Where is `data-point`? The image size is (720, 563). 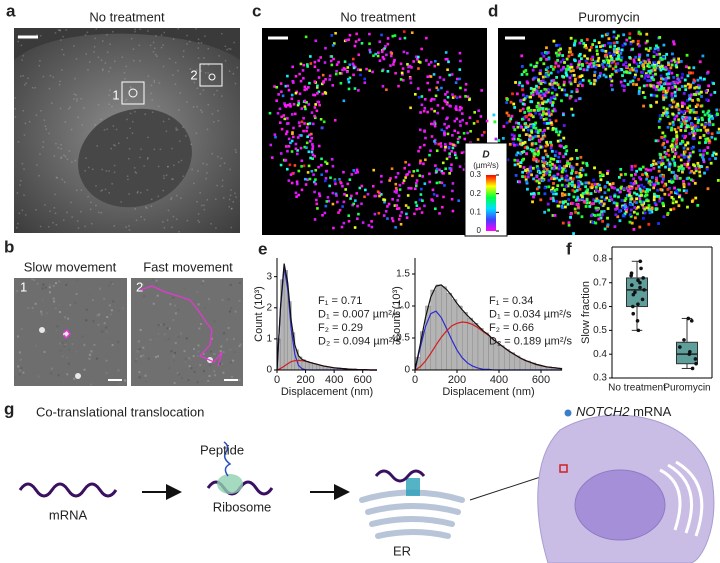
data-point is located at coordinates (684, 340).